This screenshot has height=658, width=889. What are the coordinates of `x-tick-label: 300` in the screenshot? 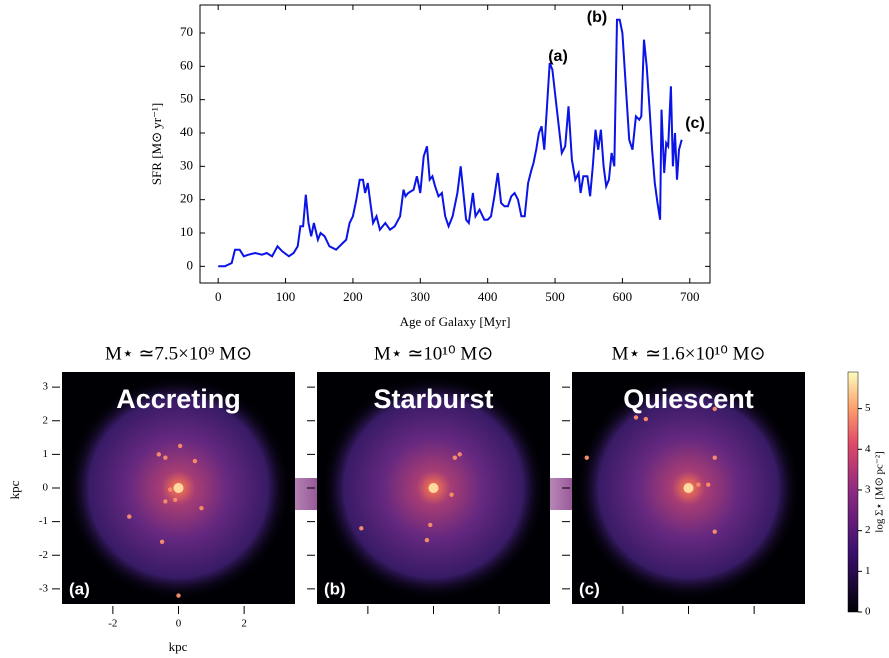 It's located at (421, 296).